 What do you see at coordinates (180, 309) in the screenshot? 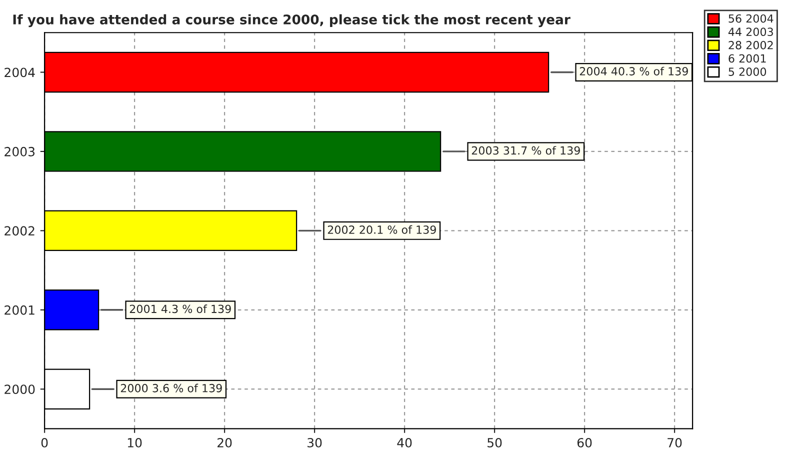
I see `annotation: 2001 4.3 % of 139` at bounding box center [180, 309].